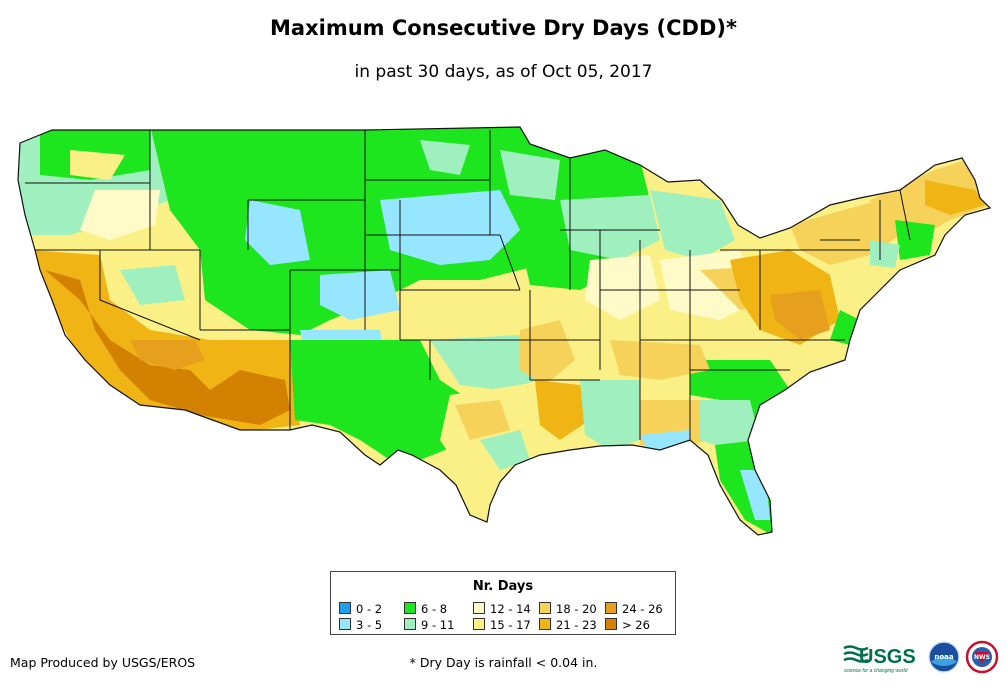  I want to click on noaa-logo-text: noaa, so click(944, 657).